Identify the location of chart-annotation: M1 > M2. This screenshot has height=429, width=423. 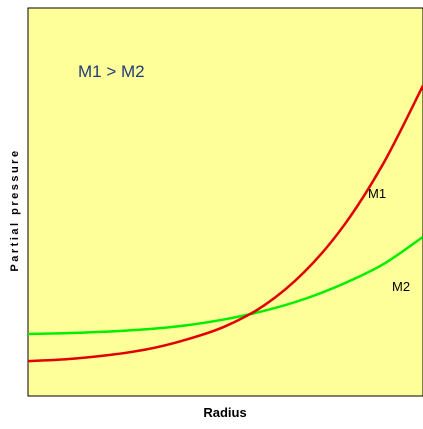
(111, 71).